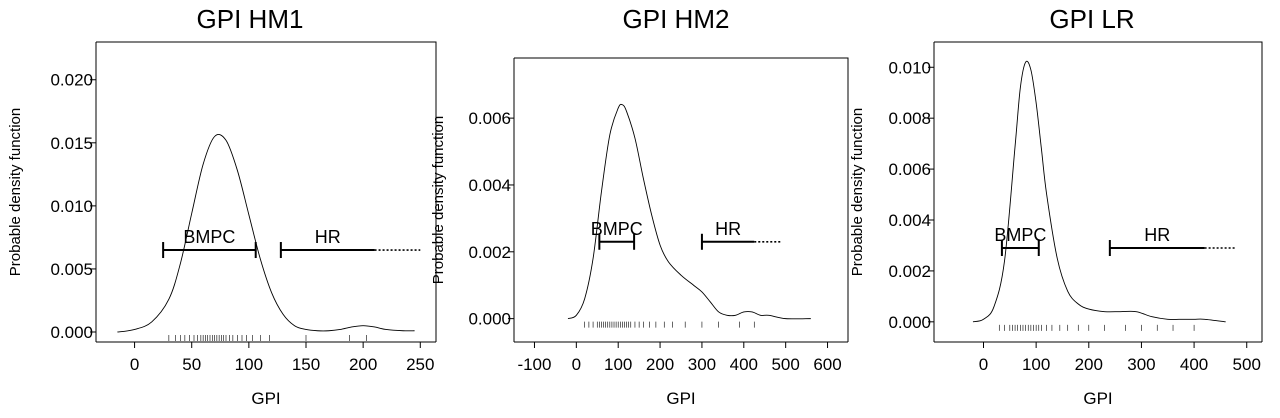  I want to click on chart-title: GPI HM2, so click(676, 19).